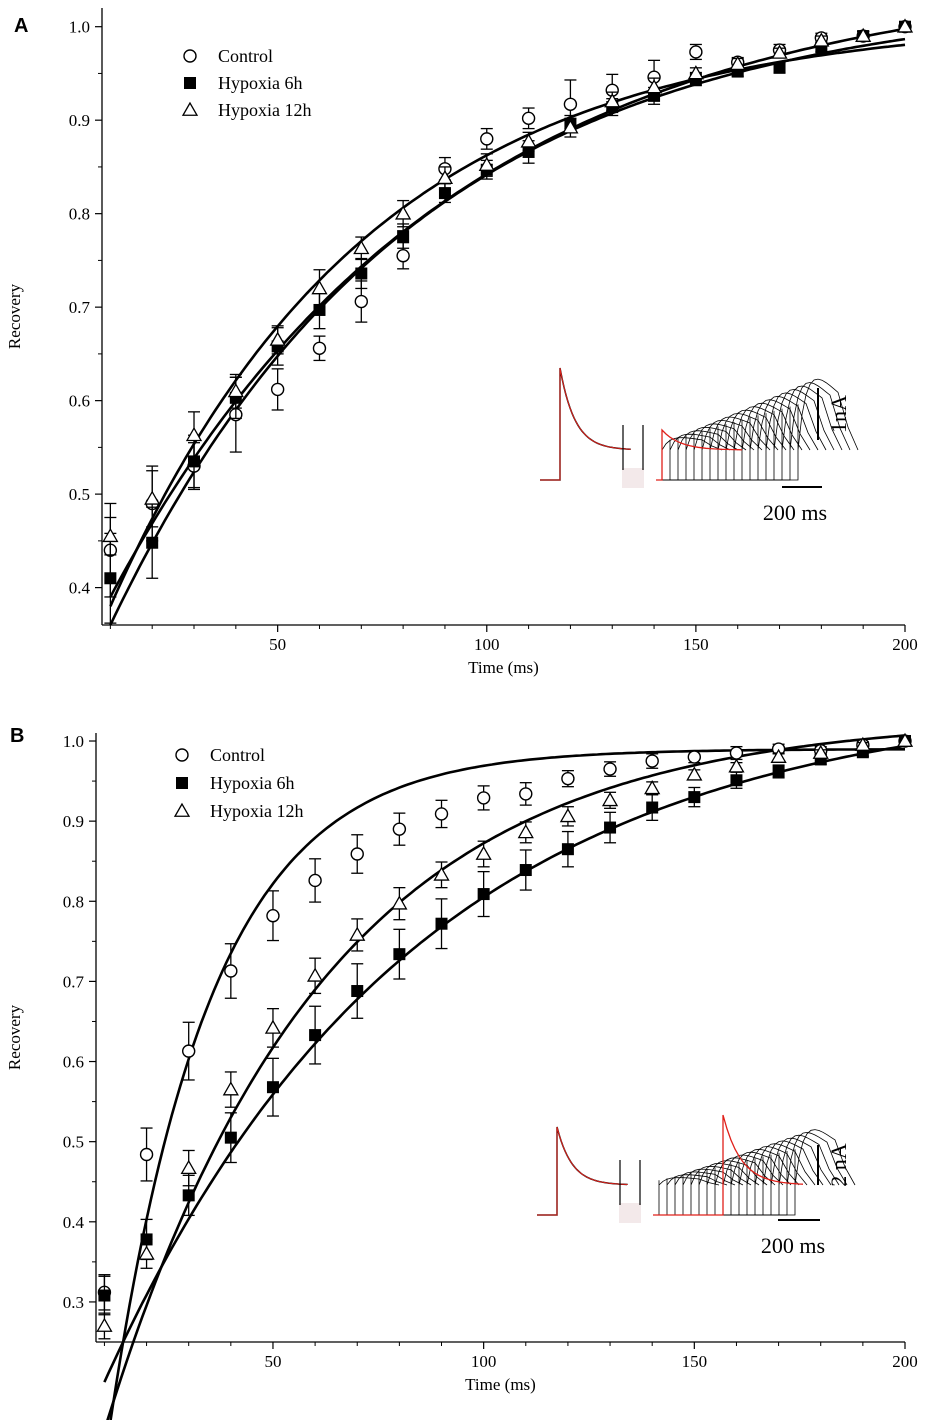 Image resolution: width=925 pixels, height=1420 pixels. I want to click on panel-letter: B, so click(17, 736).